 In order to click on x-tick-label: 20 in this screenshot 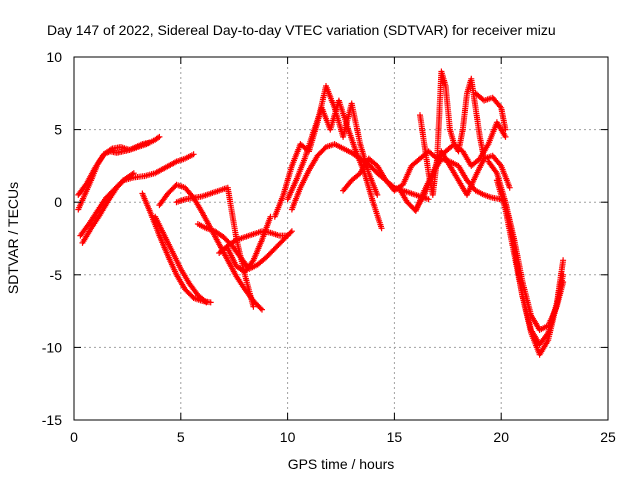, I will do `click(501, 437)`.